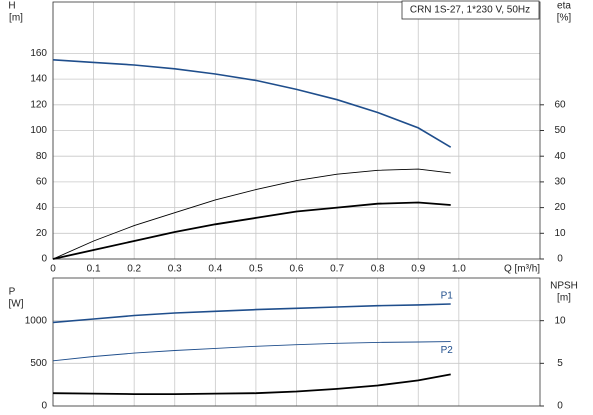 This screenshot has height=415, width=593. What do you see at coordinates (38, 363) in the screenshot?
I see `y-tick-label: 500` at bounding box center [38, 363].